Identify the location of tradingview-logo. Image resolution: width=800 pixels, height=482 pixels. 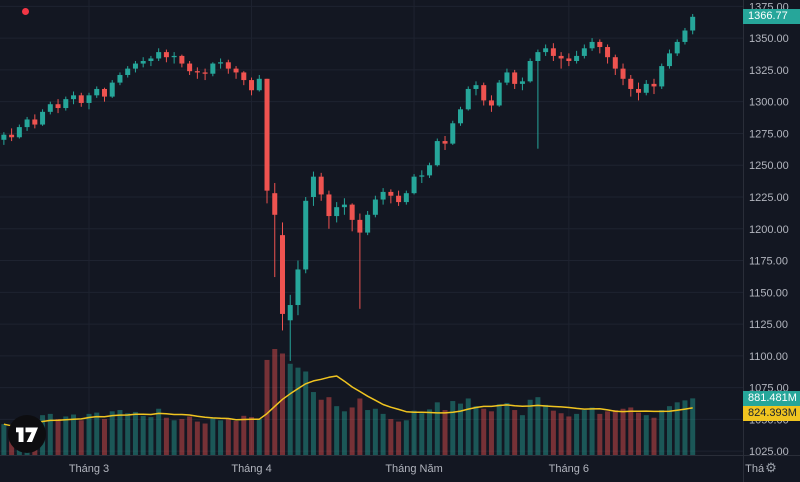
(27, 434).